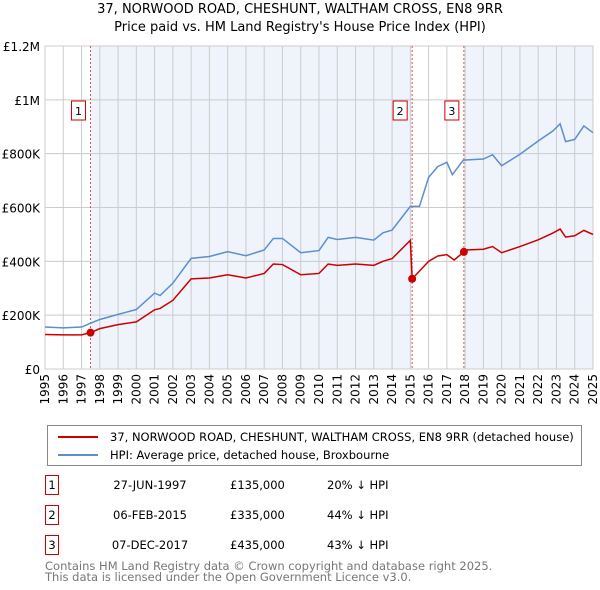 The height and width of the screenshot is (590, 600). What do you see at coordinates (118, 389) in the screenshot?
I see `x-tick-label: 1999` at bounding box center [118, 389].